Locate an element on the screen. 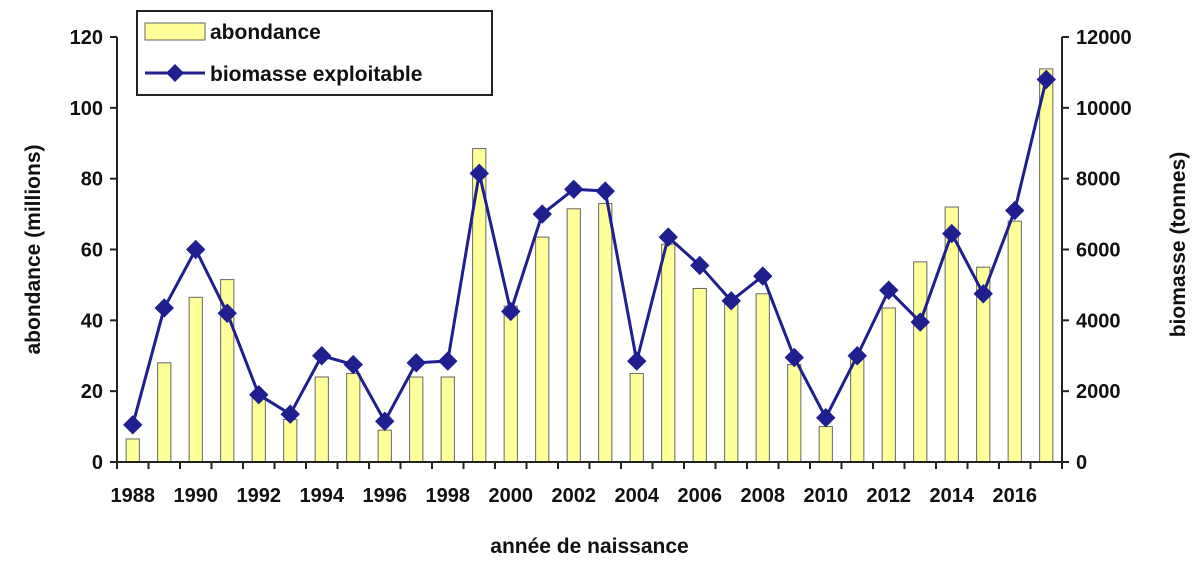 The image size is (1193, 562). x-tick-label-1994: 1994 is located at coordinates (322, 496).